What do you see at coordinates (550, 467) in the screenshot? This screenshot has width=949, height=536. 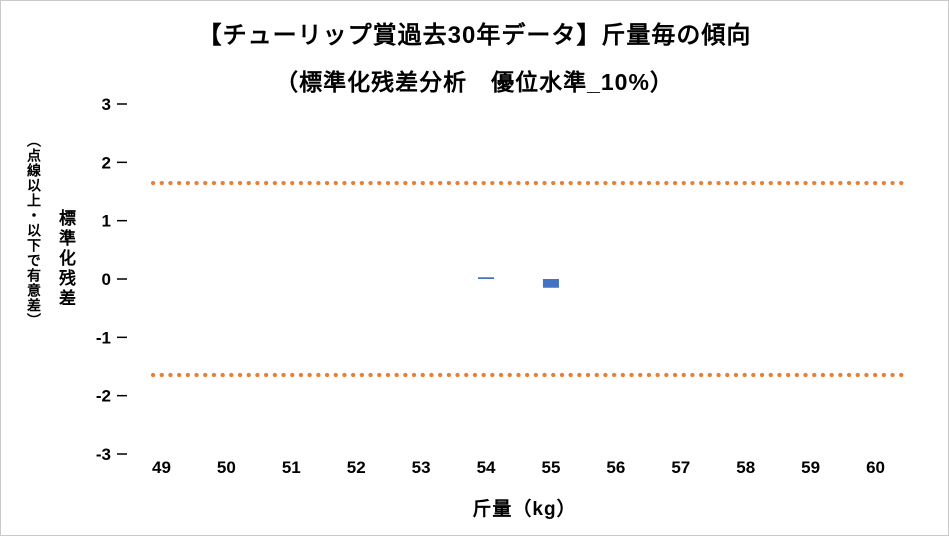 I see `x-tick-label: 55` at bounding box center [550, 467].